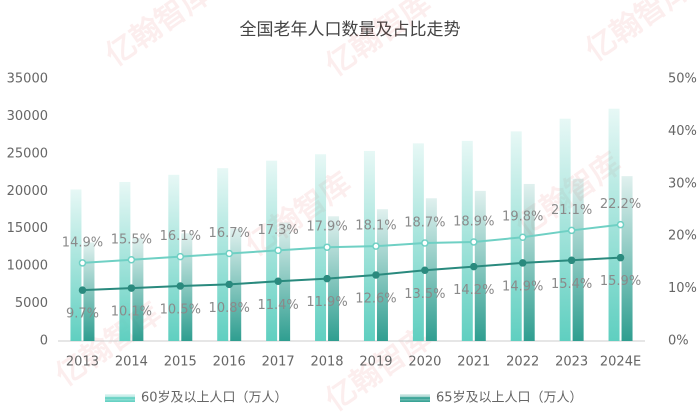 The width and height of the screenshot is (700, 416). What do you see at coordinates (571, 210) in the screenshot?
I see `value-label: 21.1%` at bounding box center [571, 210].